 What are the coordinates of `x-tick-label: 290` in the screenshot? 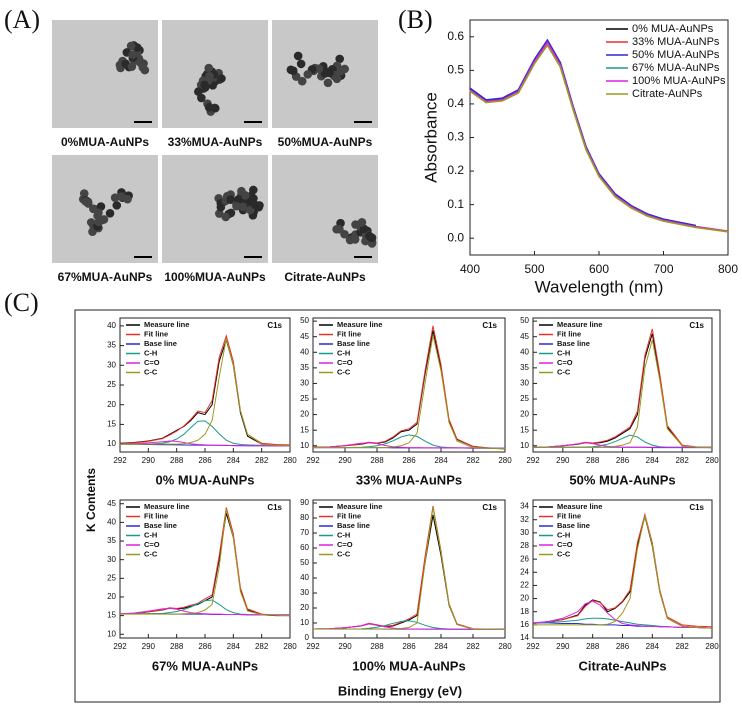 It's located at (563, 460).